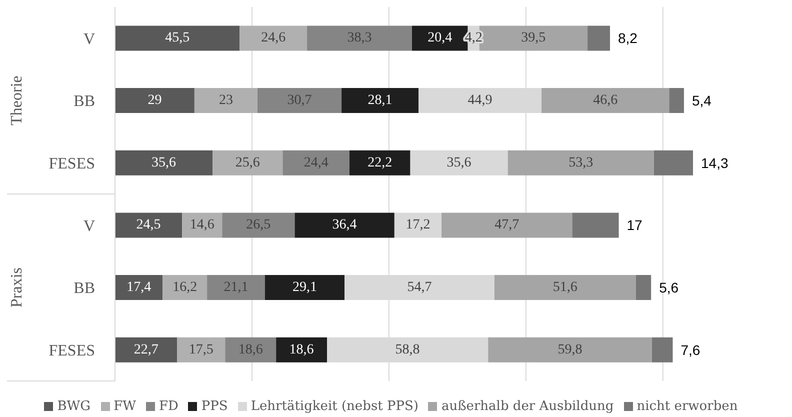  I want to click on legend-label: nicht erworben, so click(687, 406).